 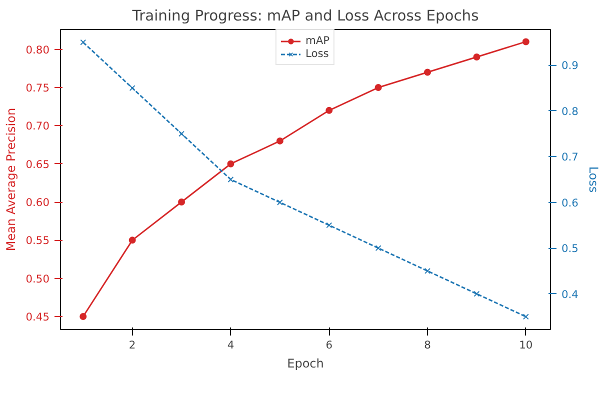 What do you see at coordinates (38, 49) in the screenshot?
I see `y-tick-label: 0.80` at bounding box center [38, 49].